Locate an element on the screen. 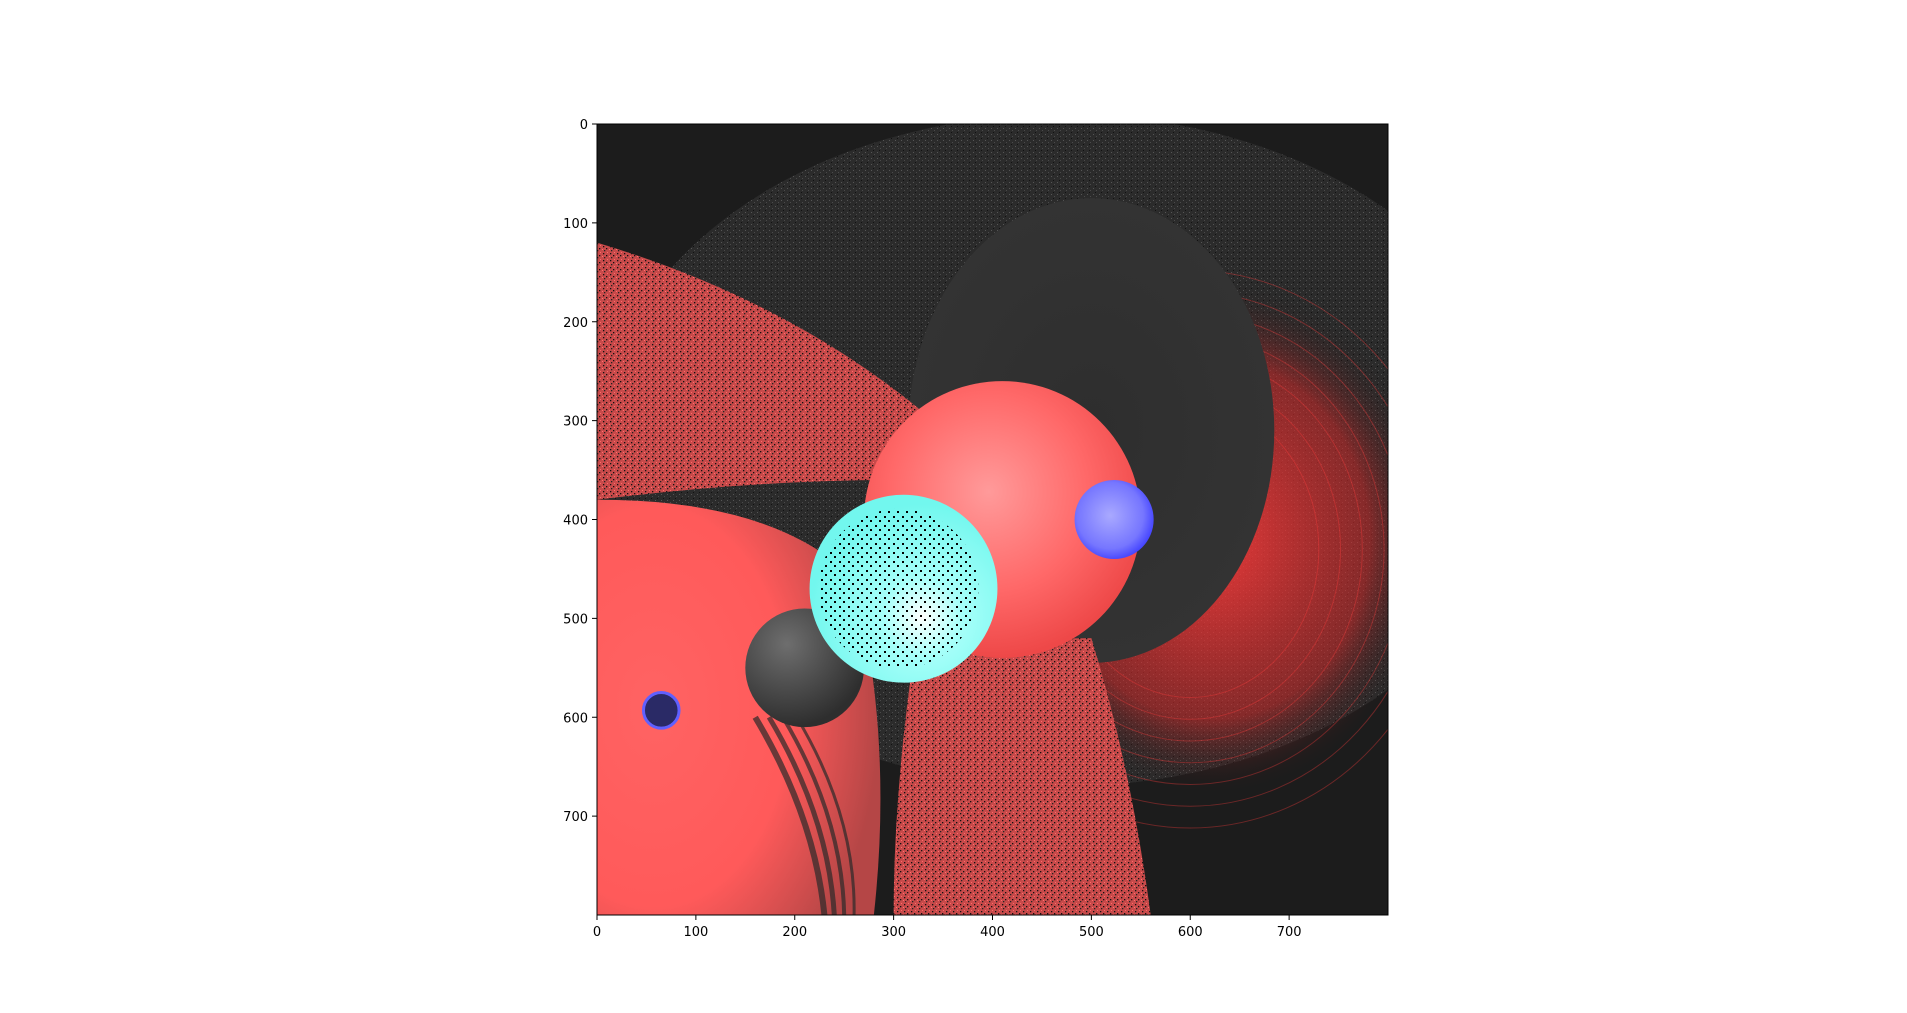 Image resolution: width=1907 pixels, height=1013 pixels. left-red-region is located at coordinates (739, 707).